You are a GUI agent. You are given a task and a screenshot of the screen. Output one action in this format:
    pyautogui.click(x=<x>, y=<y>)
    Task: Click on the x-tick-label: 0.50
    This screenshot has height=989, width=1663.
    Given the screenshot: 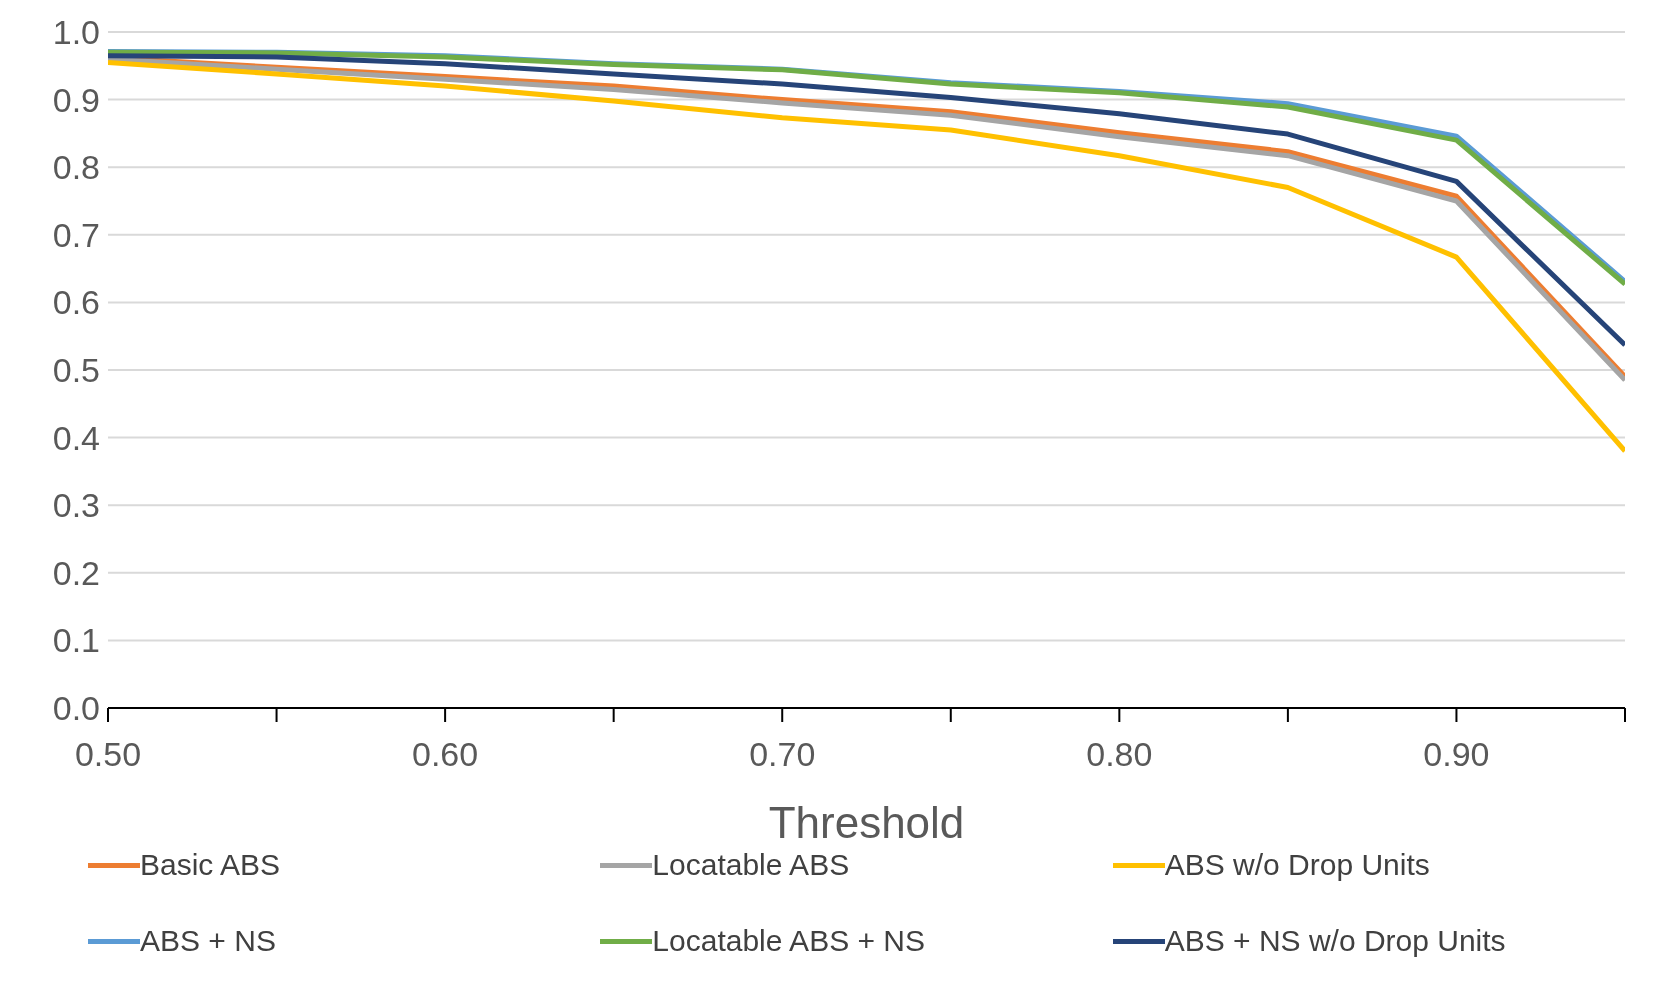 What is the action you would take?
    pyautogui.click(x=108, y=754)
    